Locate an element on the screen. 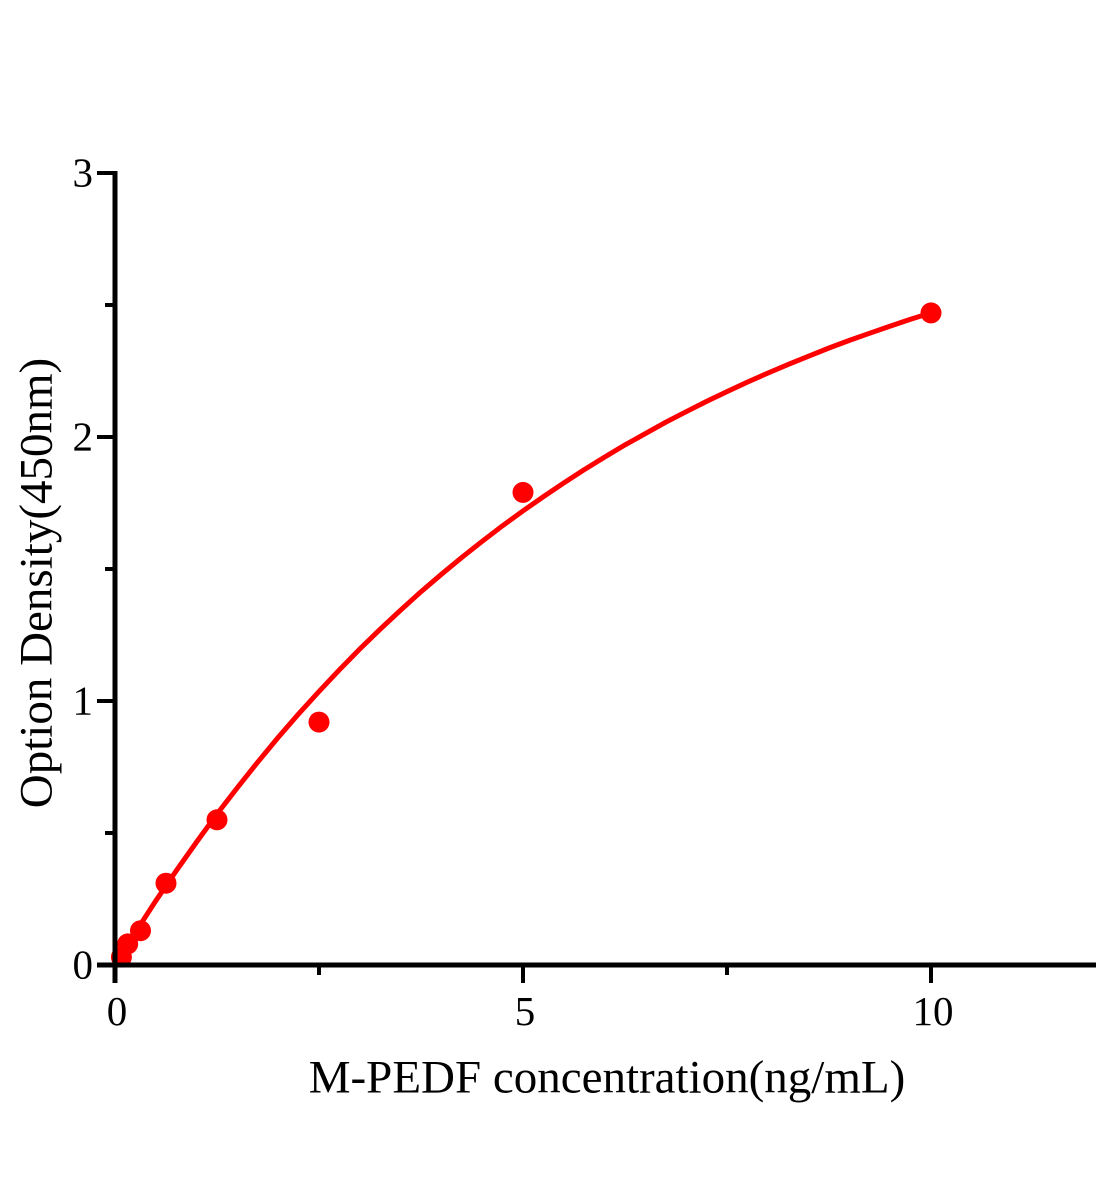 The height and width of the screenshot is (1200, 1104). y-tick-label: 1 is located at coordinates (83, 700).